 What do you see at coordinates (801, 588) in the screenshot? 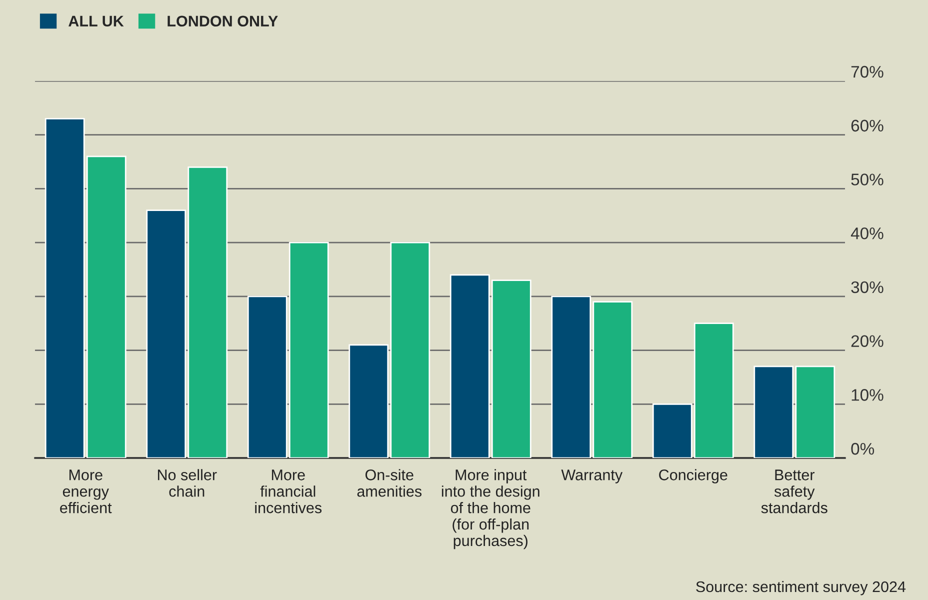
I see `source-note: Source: sentiment survey 2024` at bounding box center [801, 588].